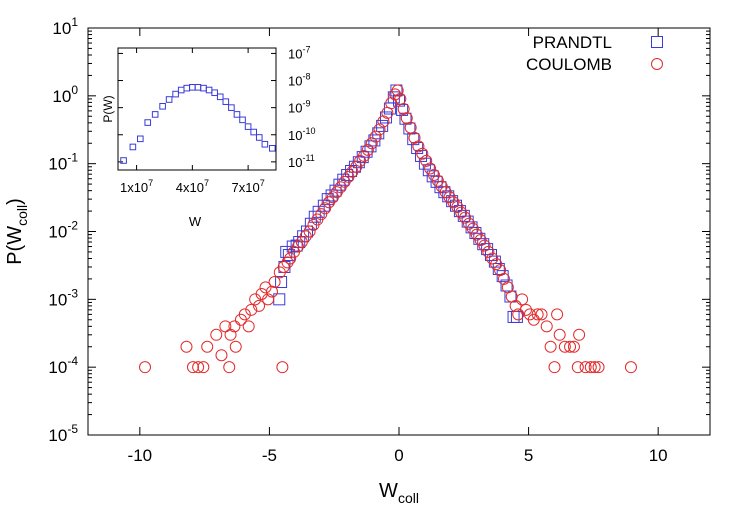 Image resolution: width=747 pixels, height=523 pixels. What do you see at coordinates (248, 186) in the screenshot?
I see `inset-x-tick-label: 7x10⁷` at bounding box center [248, 186].